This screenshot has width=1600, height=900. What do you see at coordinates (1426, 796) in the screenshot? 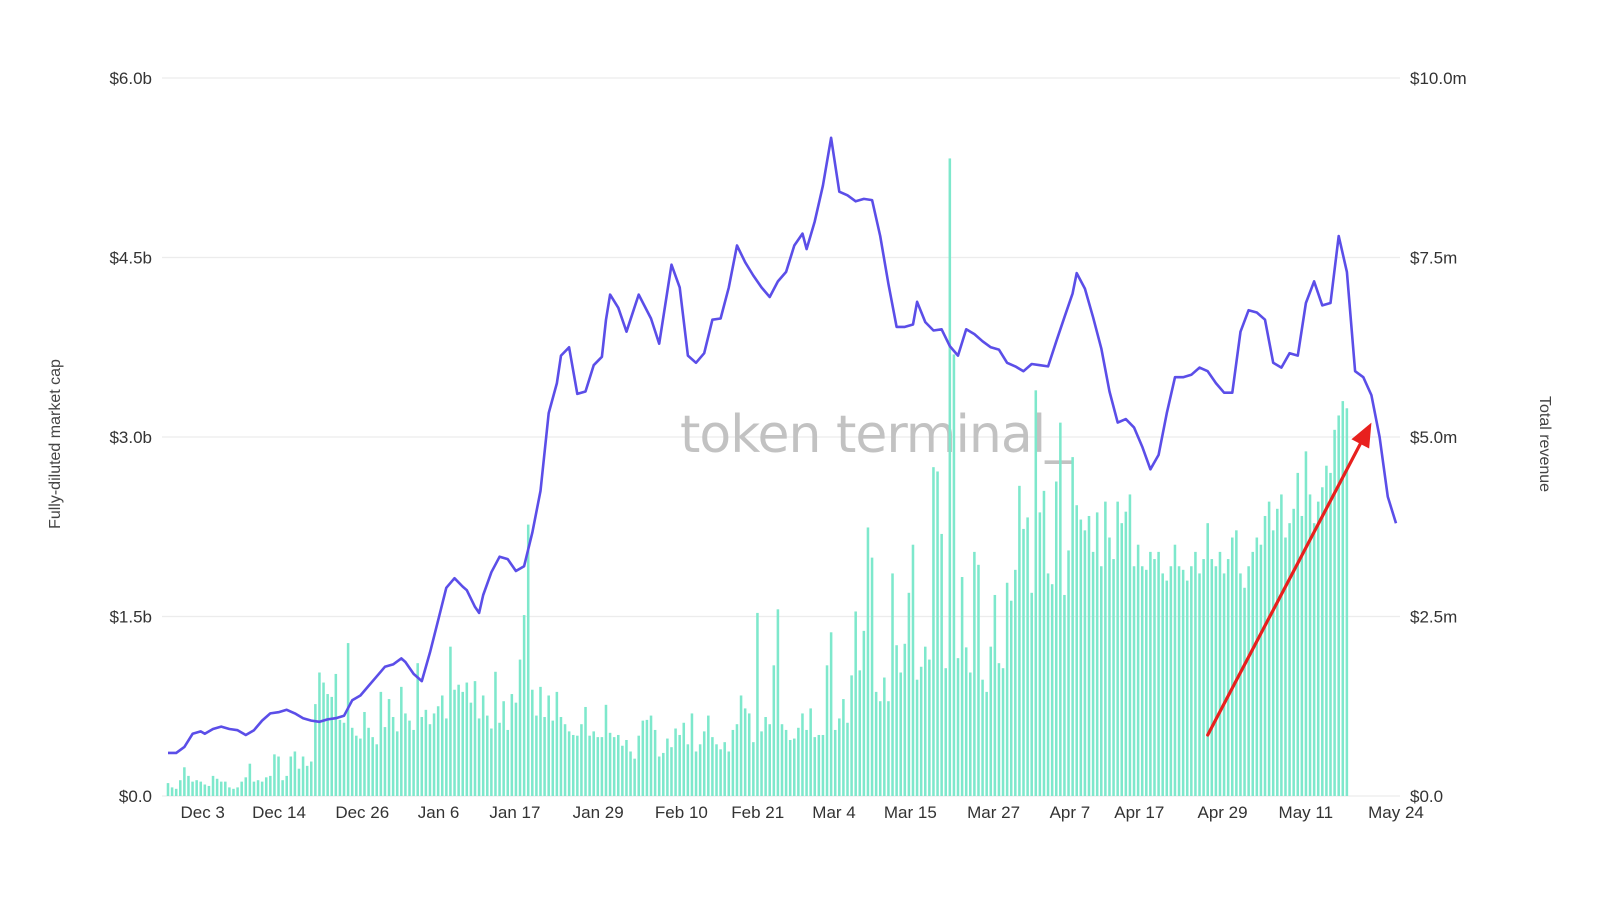
I see `right-tick-label: $0.0` at bounding box center [1426, 796].